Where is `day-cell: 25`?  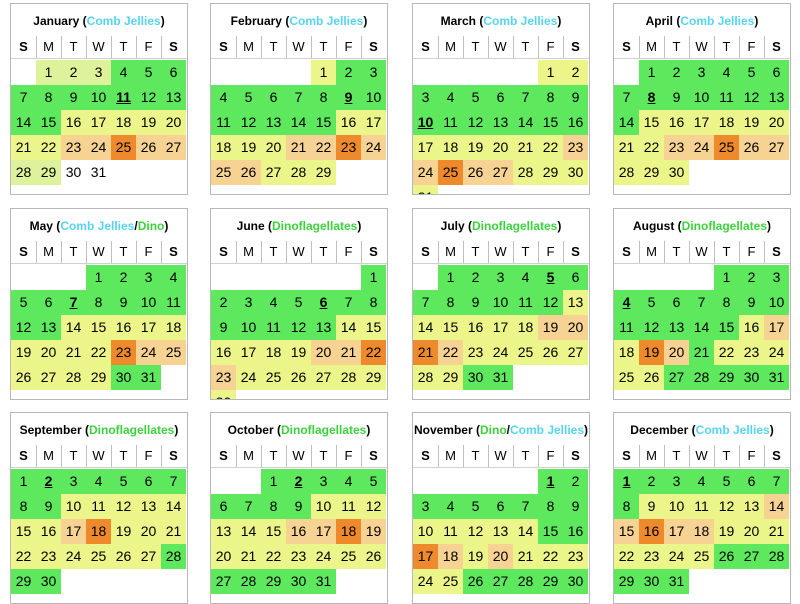
day-cell: 25 is located at coordinates (525, 352).